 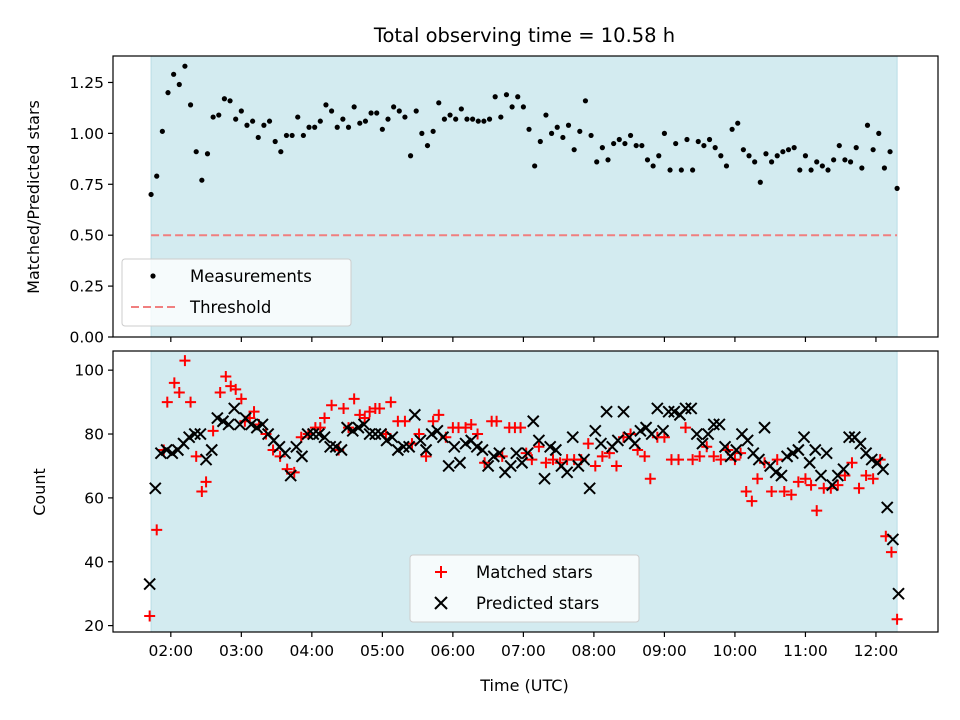 I want to click on legend-predicted-label: Predicted stars, so click(x=537, y=603).